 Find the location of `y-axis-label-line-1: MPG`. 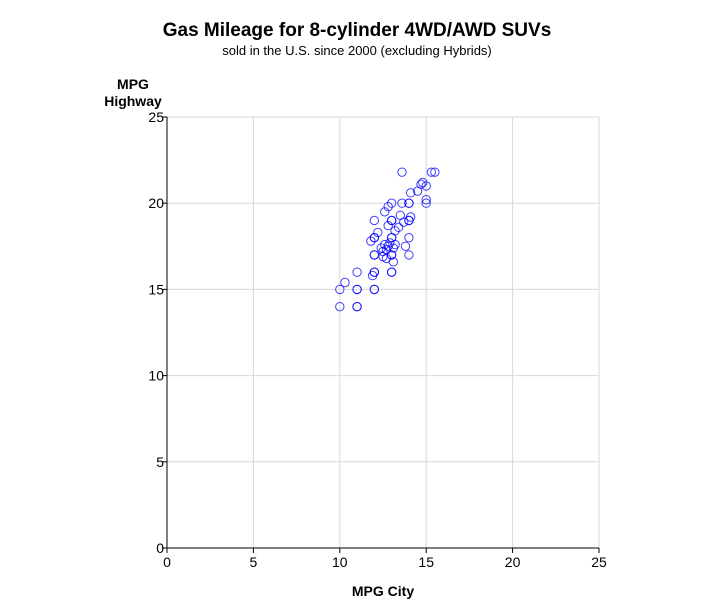

y-axis-label-line-1: MPG is located at coordinates (133, 84).